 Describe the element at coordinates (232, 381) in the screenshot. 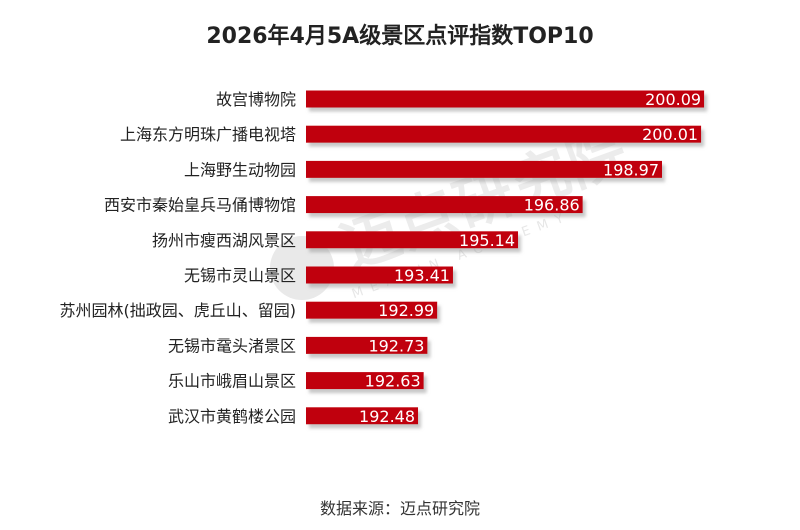

I see `category-label-8: 乐山市峨眉山景区` at that location.